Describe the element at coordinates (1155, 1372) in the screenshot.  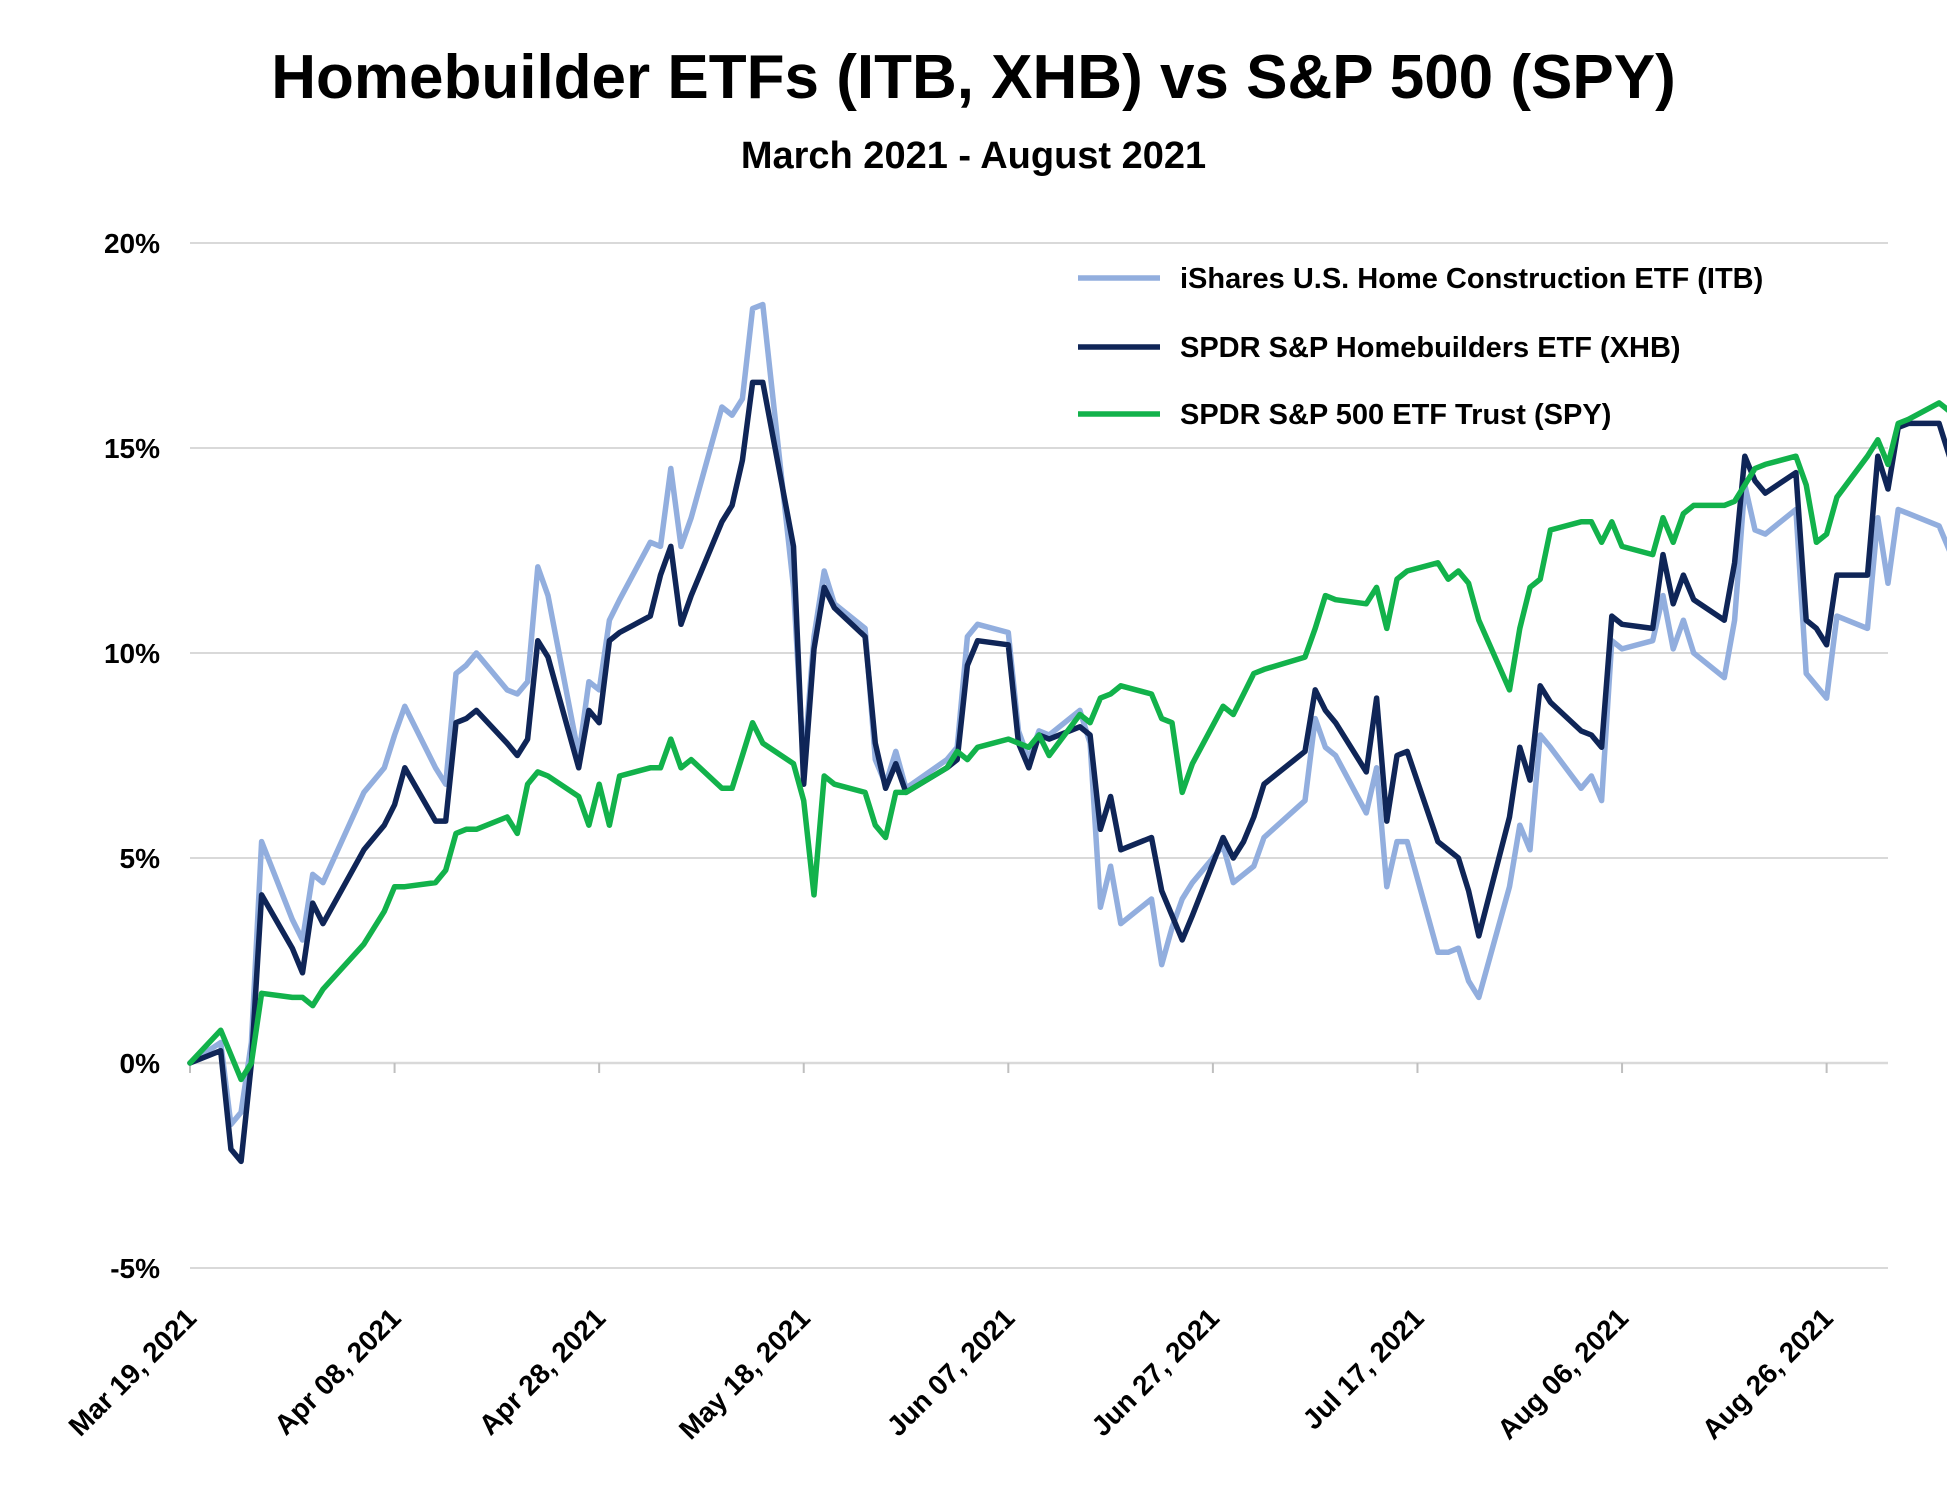
I see `x-tick-label: Jun 27, 2021` at that location.